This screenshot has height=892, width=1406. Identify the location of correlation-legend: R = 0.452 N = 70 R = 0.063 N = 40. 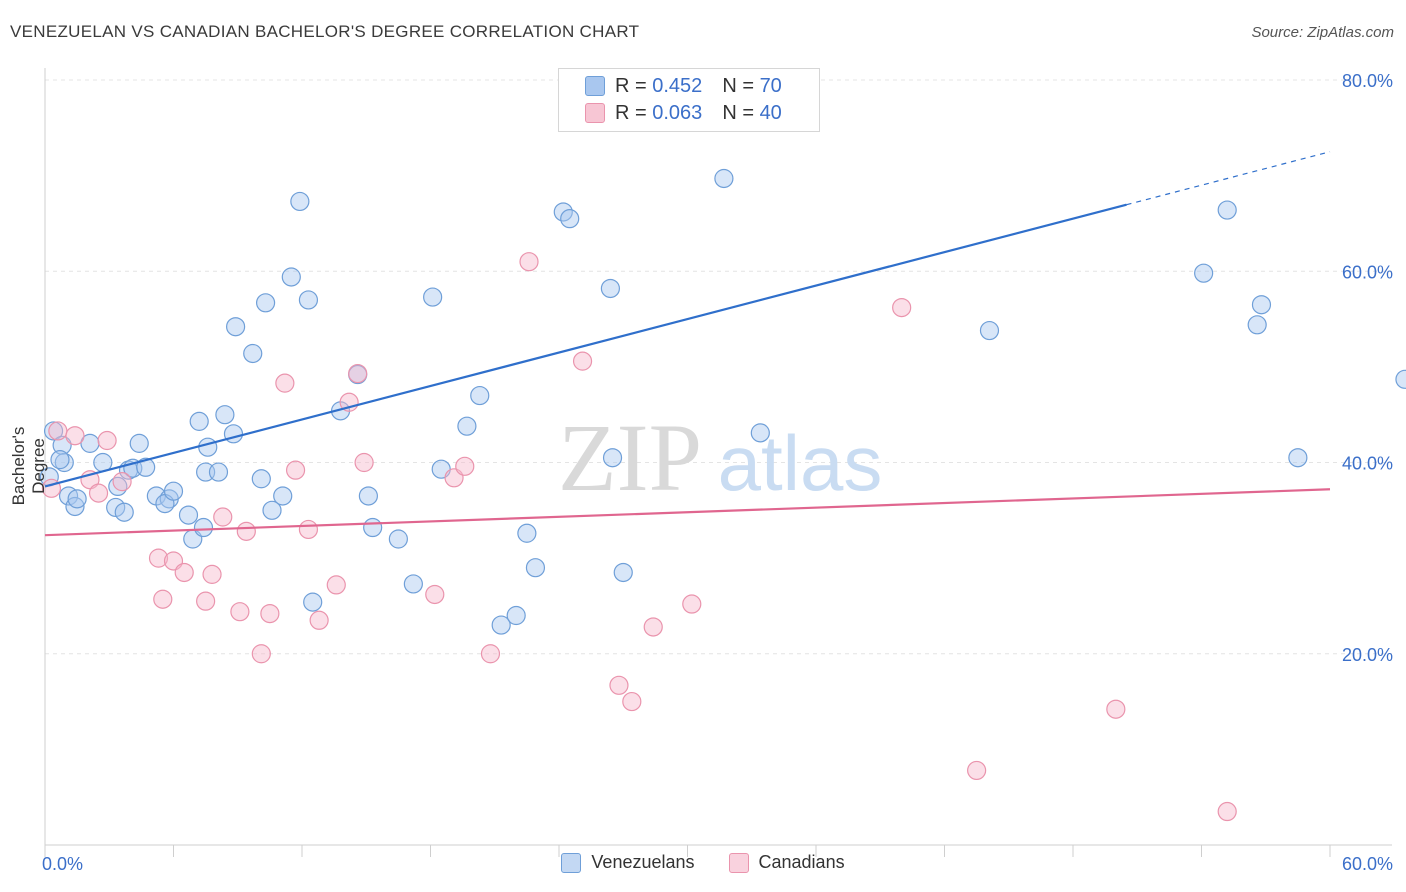
(689, 100).